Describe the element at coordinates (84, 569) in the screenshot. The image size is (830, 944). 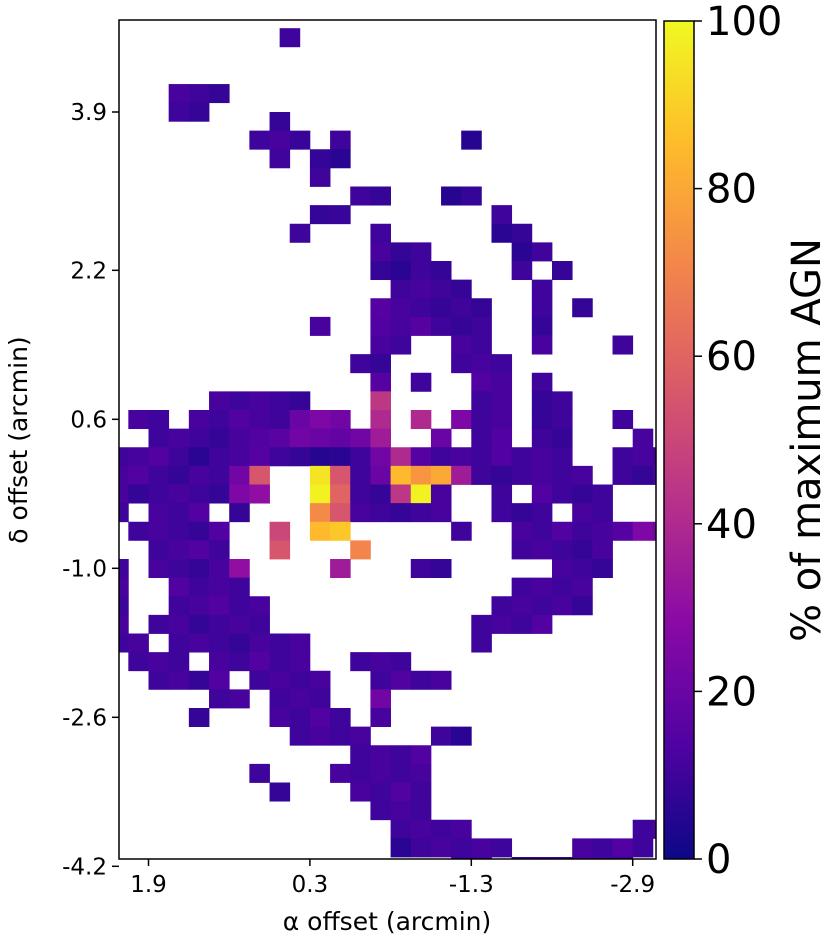
I see `y-tick-label: -1.0` at that location.